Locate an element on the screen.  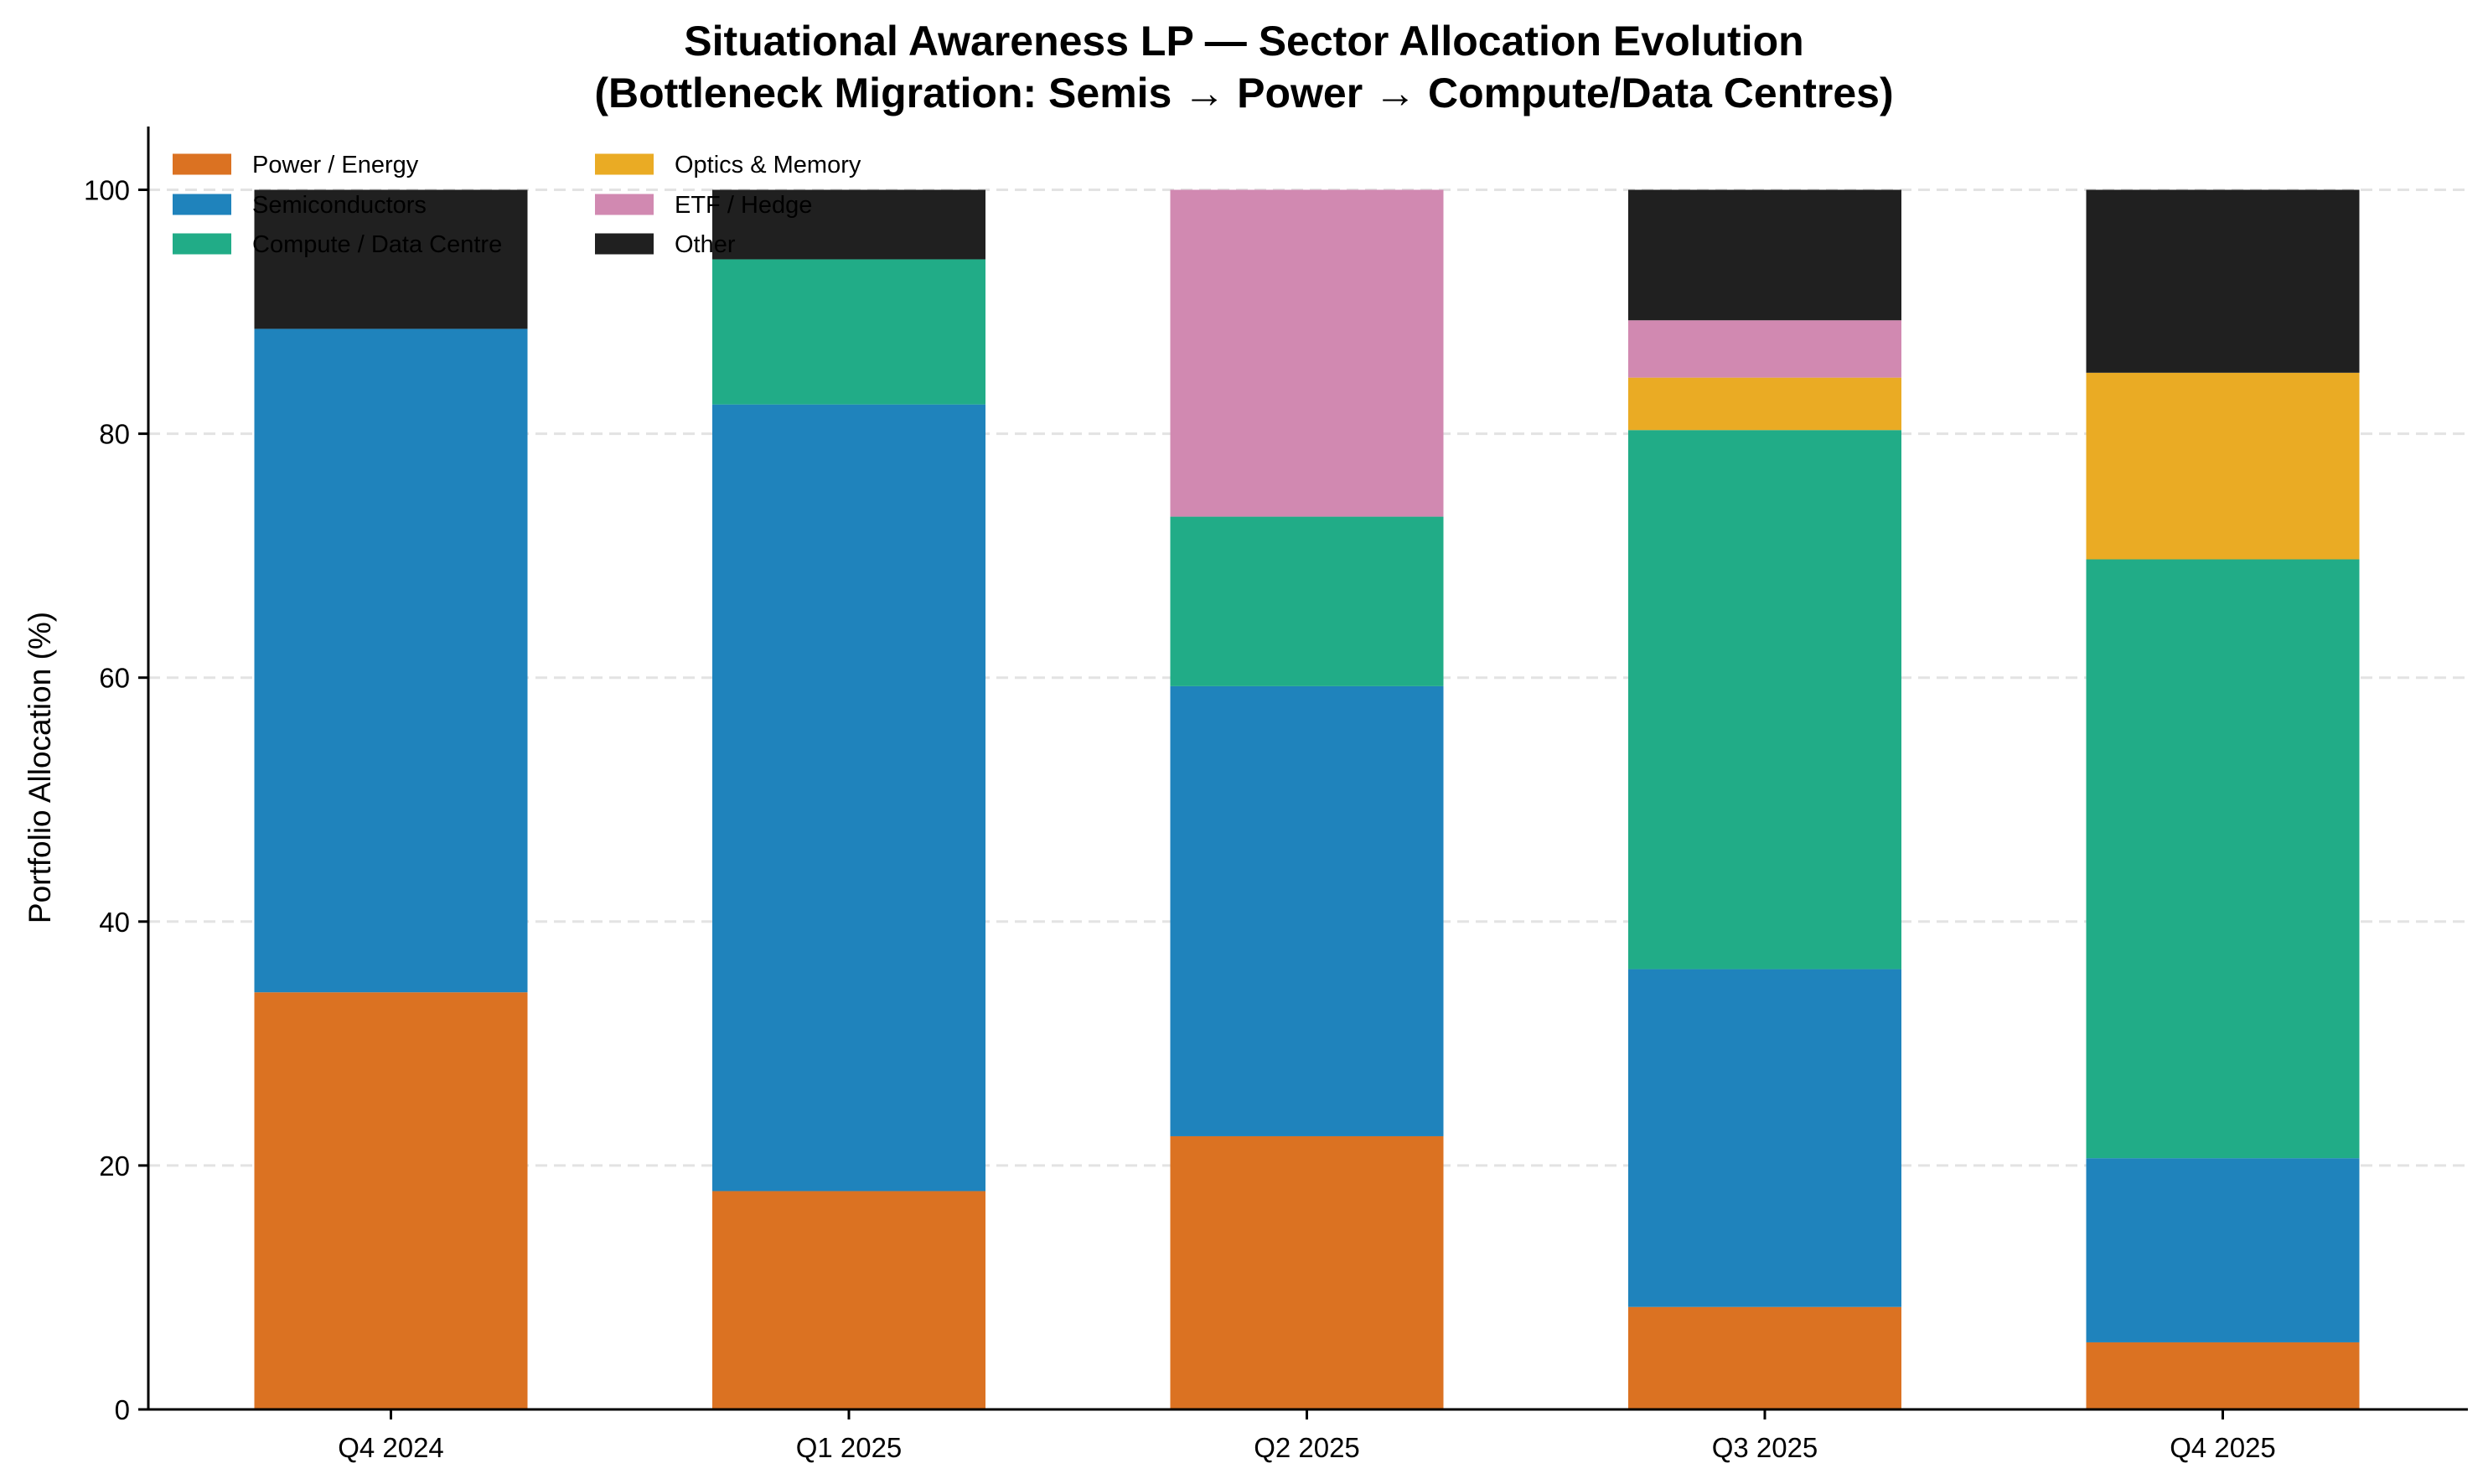
x-tick-label: Q1 2025 is located at coordinates (849, 1447).